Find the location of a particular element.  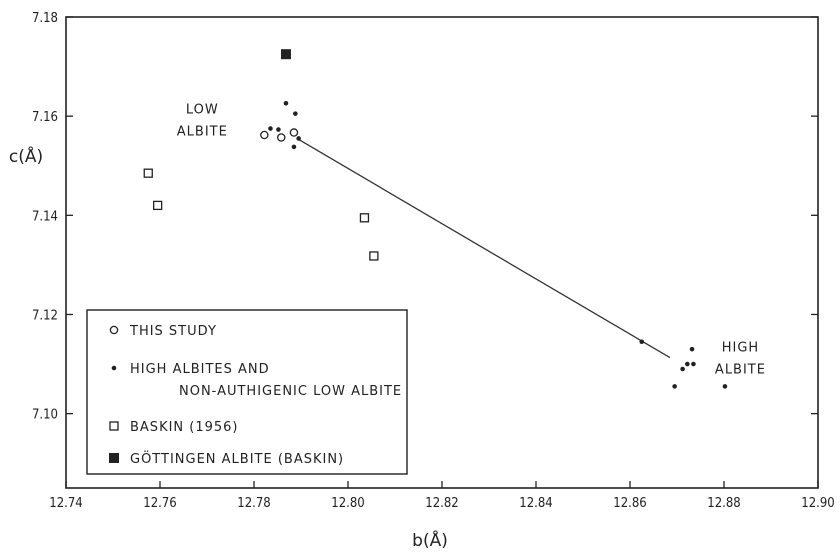

legend-box is located at coordinates (247, 392).